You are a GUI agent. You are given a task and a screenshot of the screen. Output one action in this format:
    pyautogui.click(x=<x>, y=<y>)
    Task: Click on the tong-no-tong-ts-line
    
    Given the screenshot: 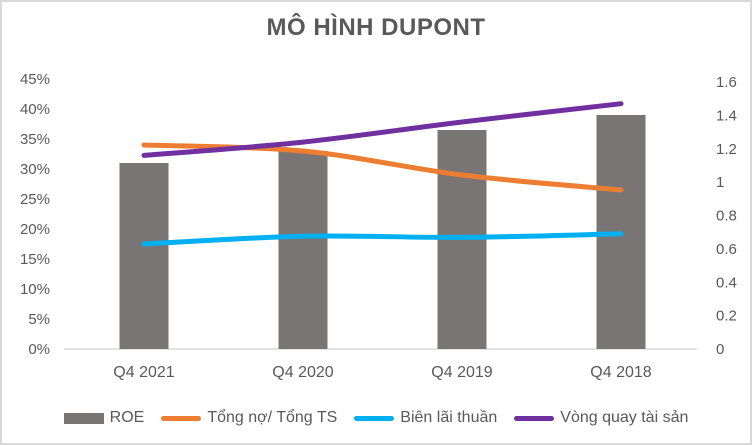 What is the action you would take?
    pyautogui.click(x=382, y=167)
    